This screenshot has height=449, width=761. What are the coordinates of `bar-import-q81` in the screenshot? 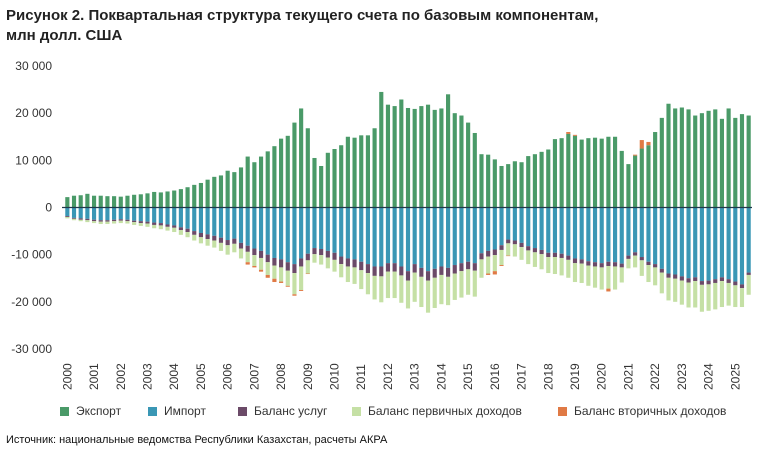 It's located at (601, 235).